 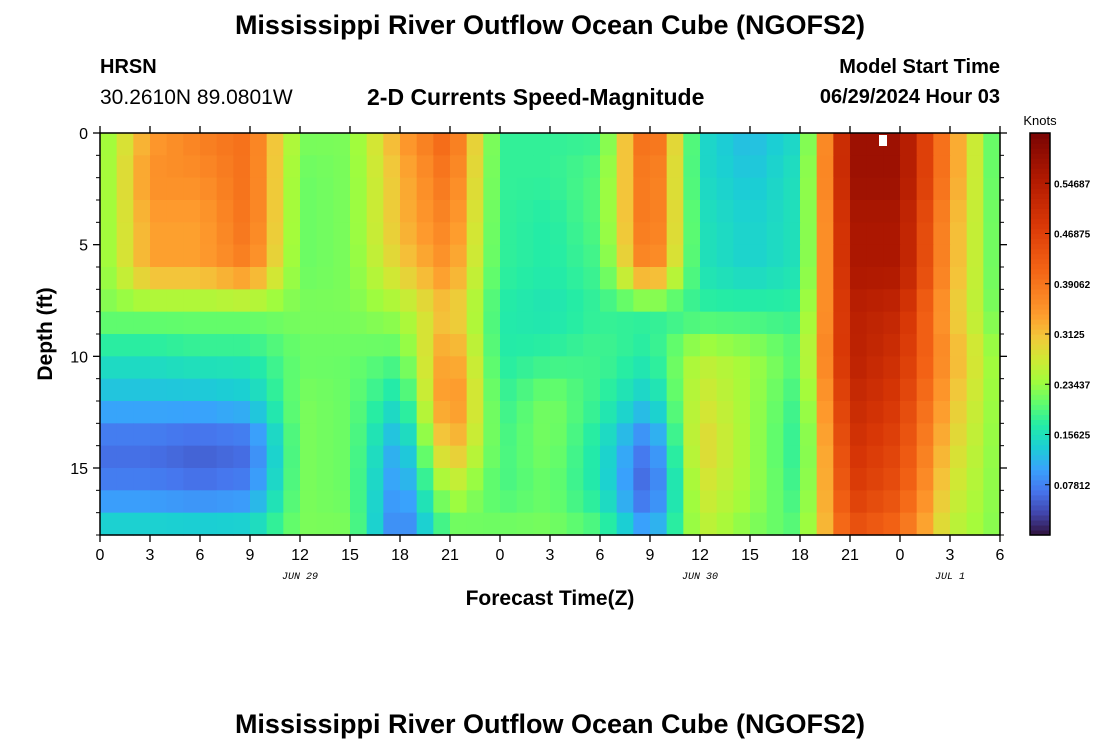 What do you see at coordinates (79, 357) in the screenshot?
I see `y-tick-label: 10` at bounding box center [79, 357].